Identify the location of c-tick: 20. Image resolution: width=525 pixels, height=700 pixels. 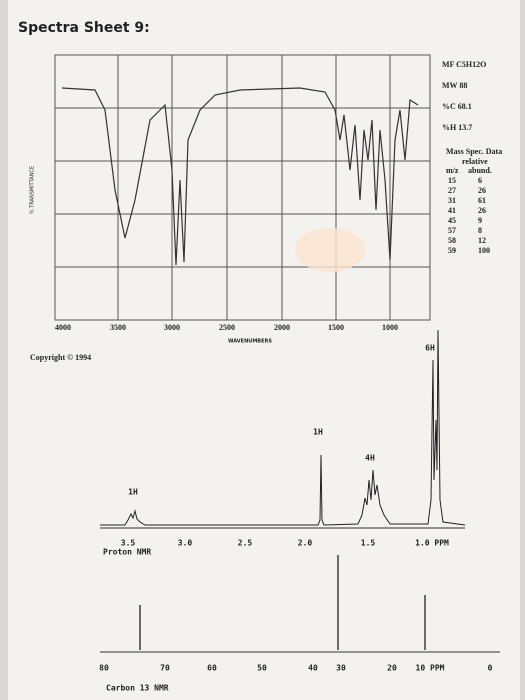
(392, 668).